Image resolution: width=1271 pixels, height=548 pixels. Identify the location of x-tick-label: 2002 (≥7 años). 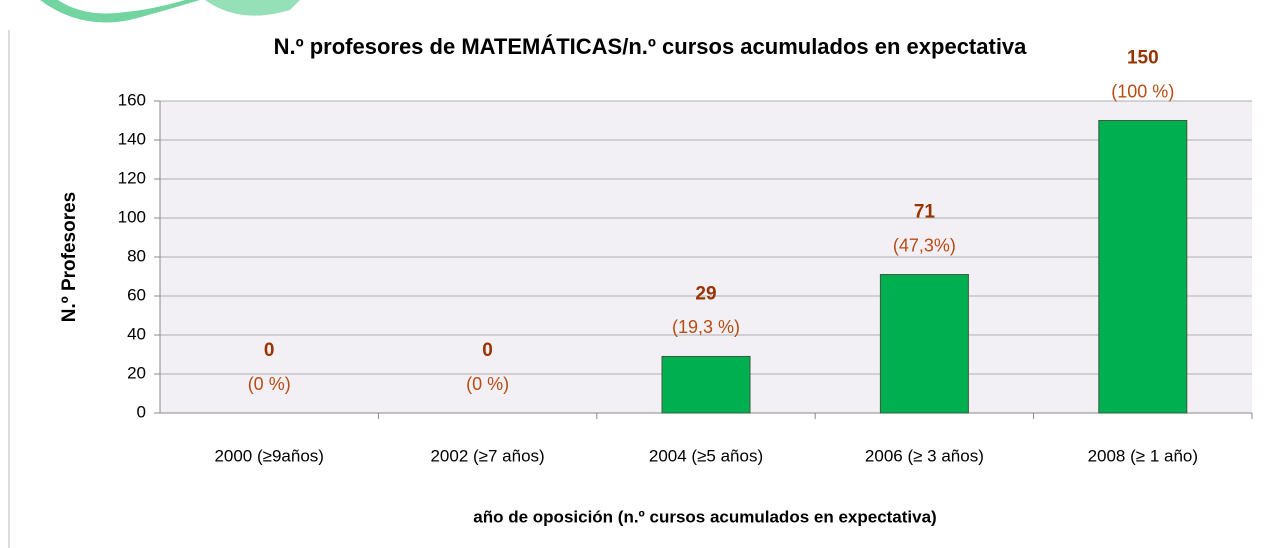
(487, 455).